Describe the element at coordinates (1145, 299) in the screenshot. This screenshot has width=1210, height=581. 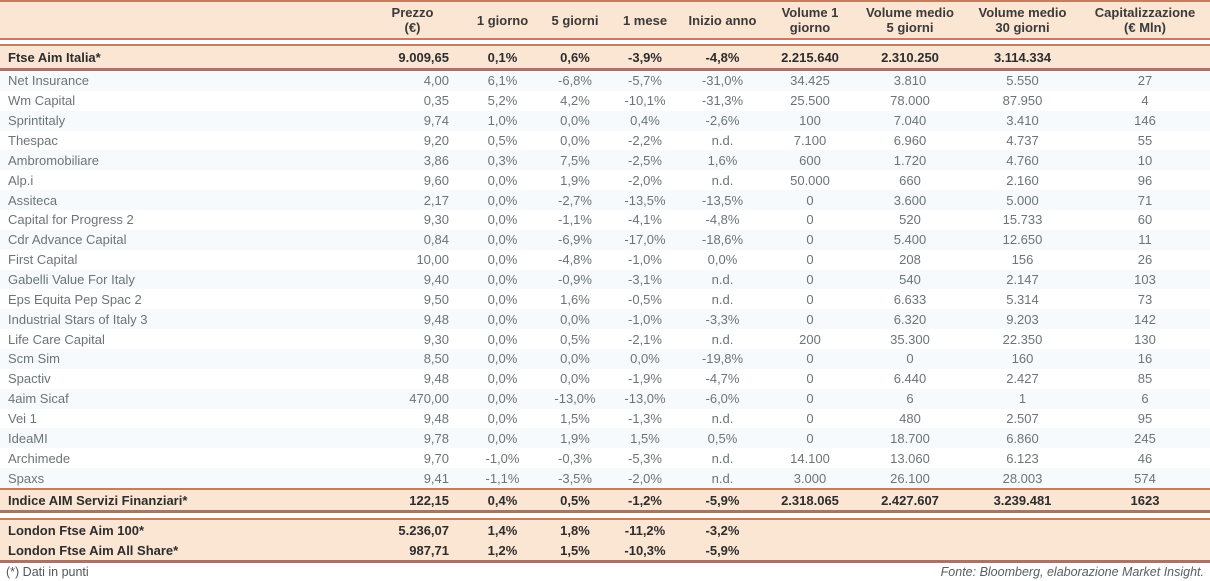
I see `value-cell: 73` at that location.